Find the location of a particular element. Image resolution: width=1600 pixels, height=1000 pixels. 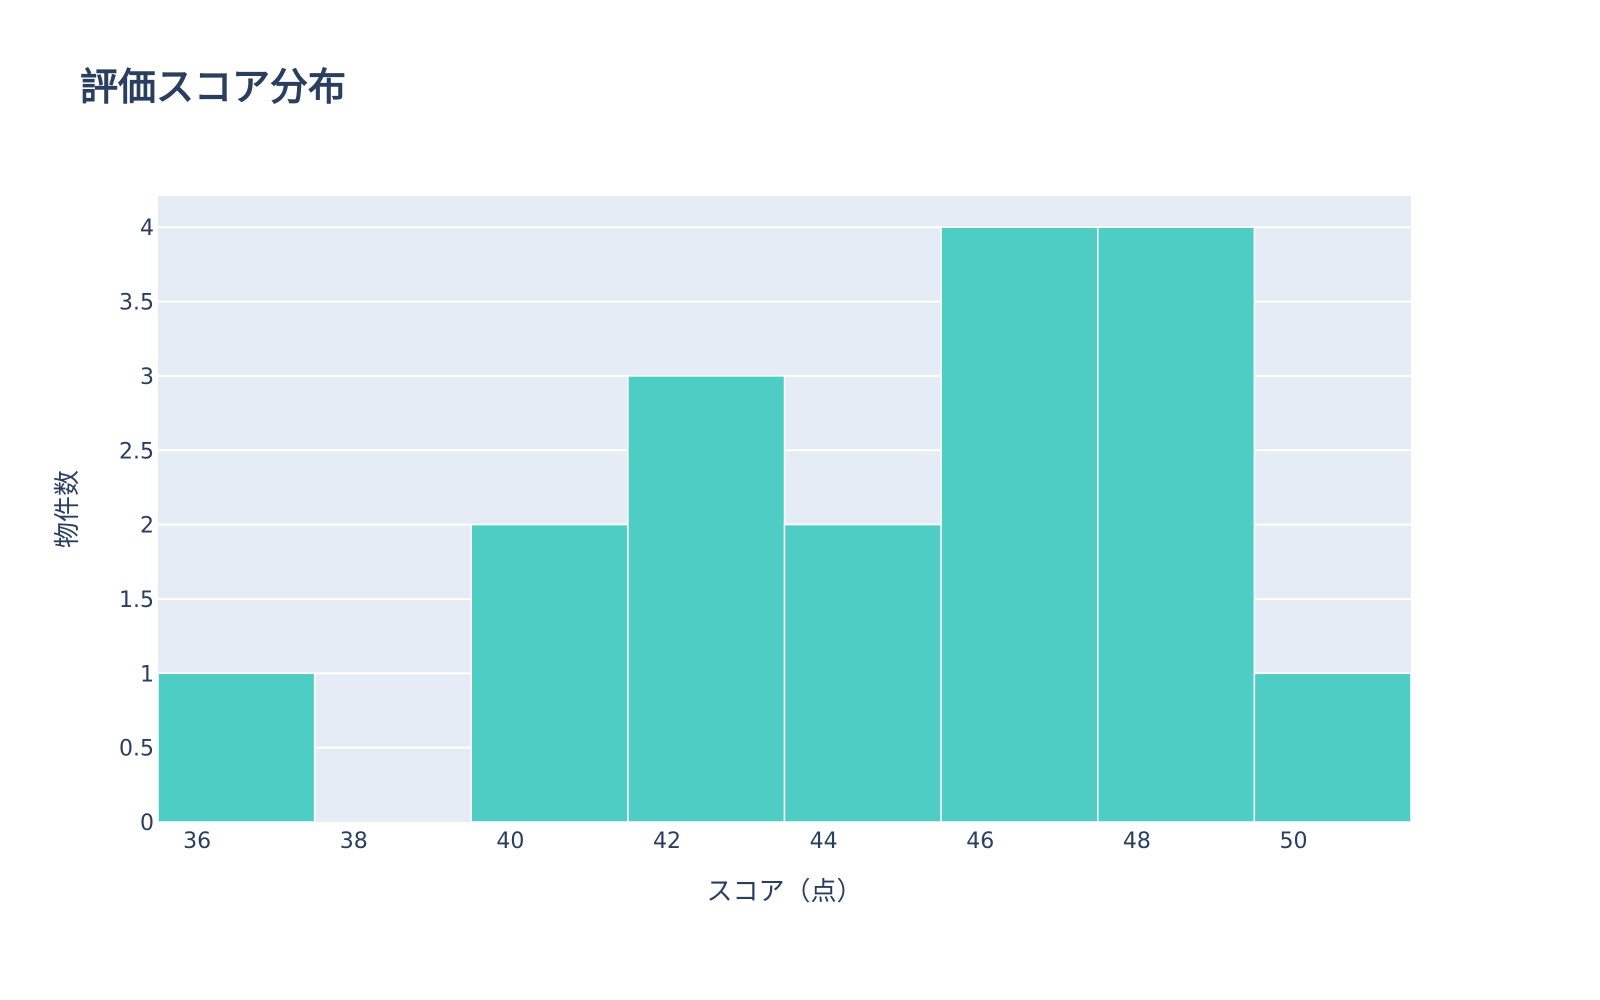

x-tick-label: 44 is located at coordinates (824, 841).